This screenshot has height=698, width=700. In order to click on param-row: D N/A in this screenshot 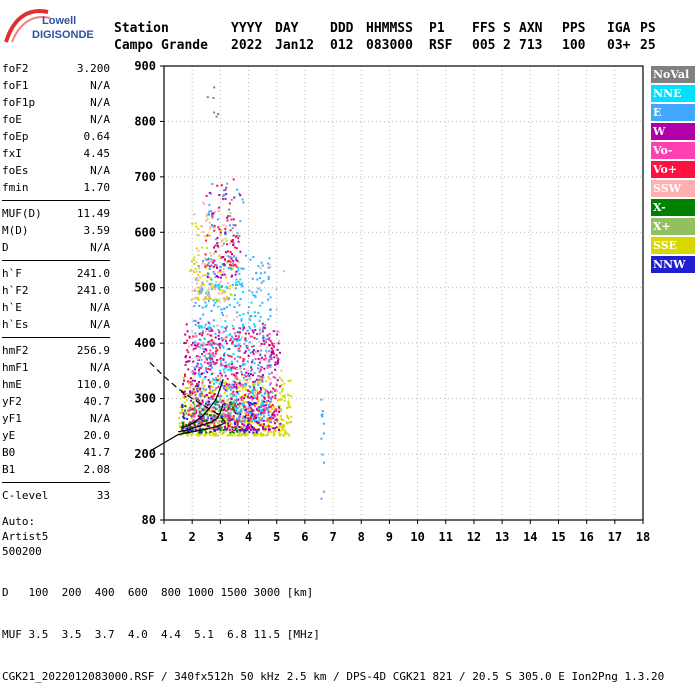, I will do `click(56, 247)`.